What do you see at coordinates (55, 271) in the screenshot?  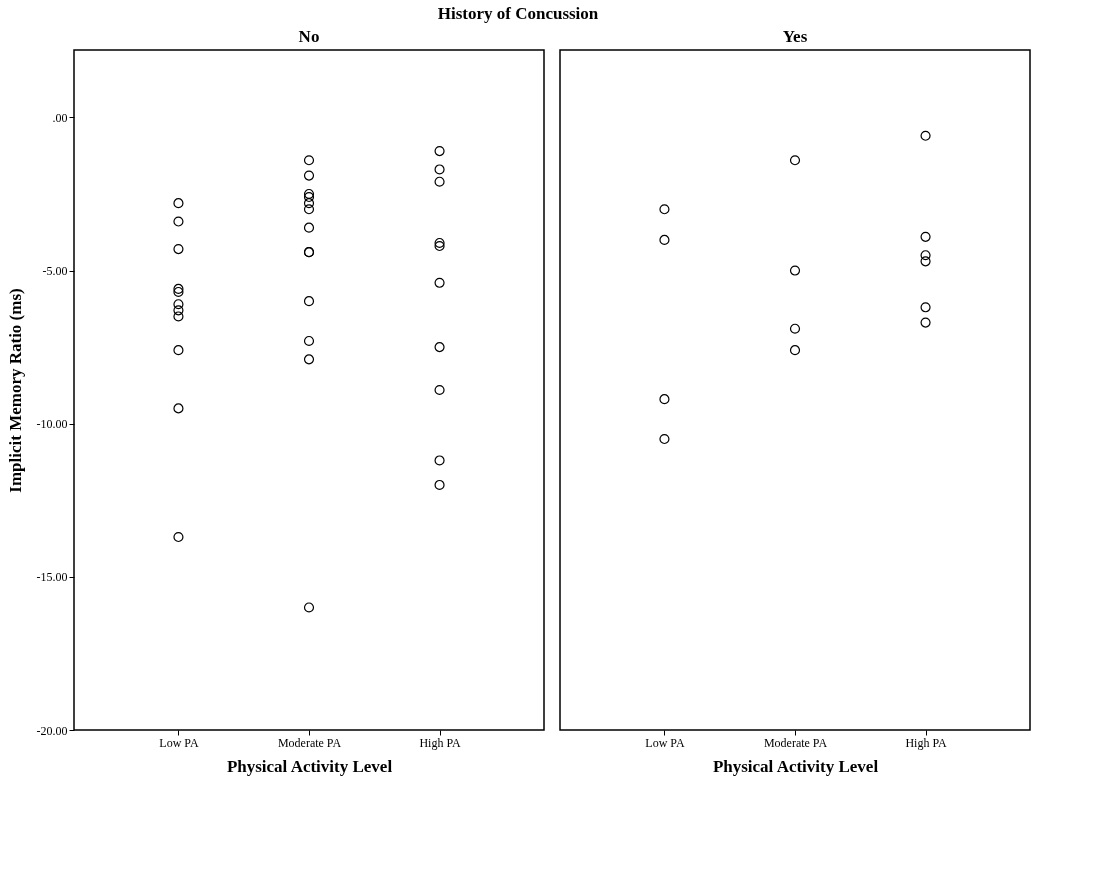 I see `y-tick-label: -5.00` at bounding box center [55, 271].